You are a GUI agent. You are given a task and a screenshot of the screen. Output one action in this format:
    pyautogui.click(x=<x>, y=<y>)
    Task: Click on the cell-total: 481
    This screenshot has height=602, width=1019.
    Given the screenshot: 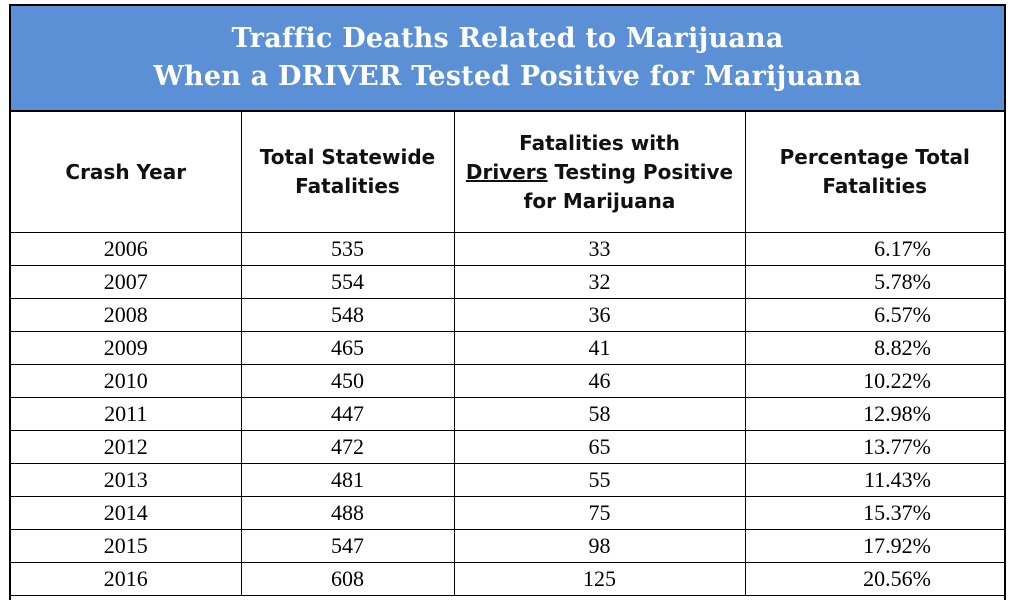 What is the action you would take?
    pyautogui.click(x=348, y=480)
    